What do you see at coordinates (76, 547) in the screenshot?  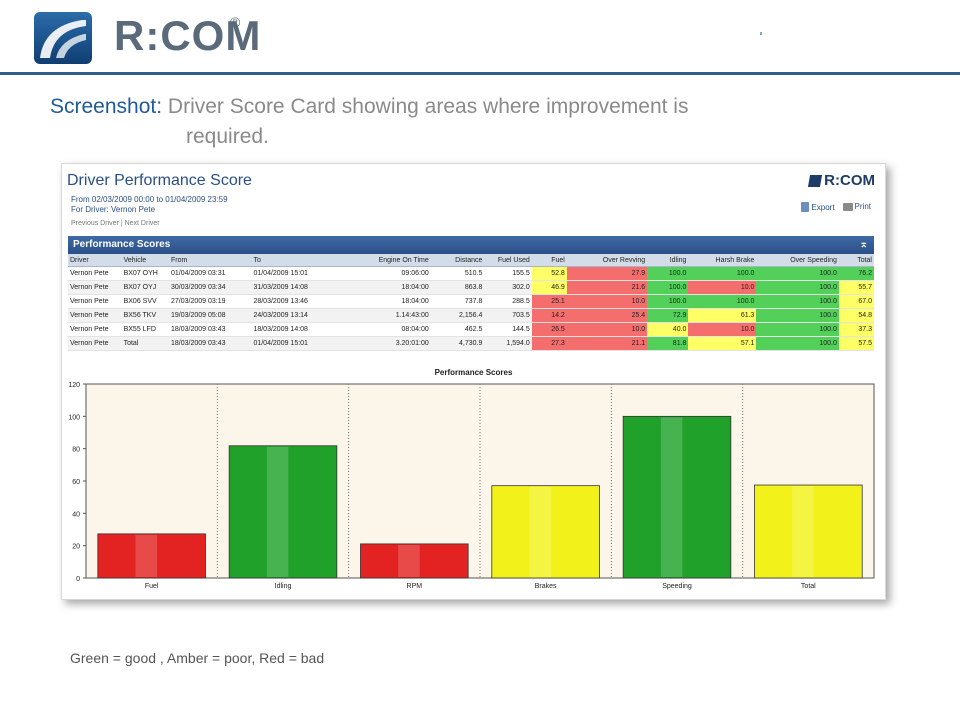 I see `y-tick-label: 20` at bounding box center [76, 547].